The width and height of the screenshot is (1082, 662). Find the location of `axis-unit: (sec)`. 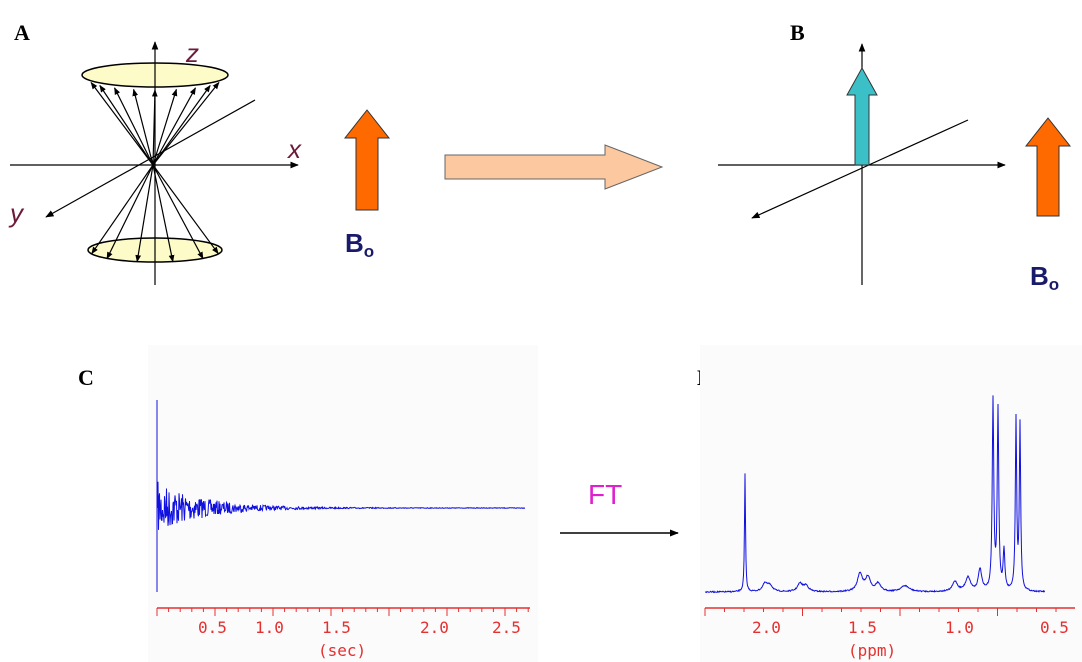

axis-unit: (sec) is located at coordinates (342, 650).